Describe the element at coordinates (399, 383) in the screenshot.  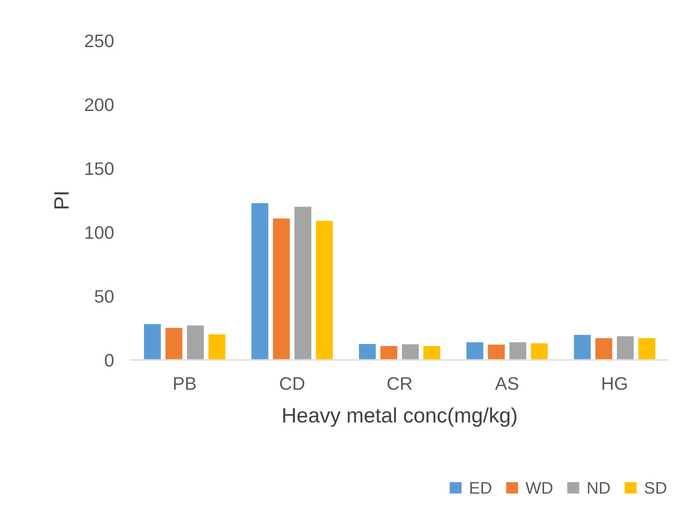
I see `x-tick-label: CR` at that location.